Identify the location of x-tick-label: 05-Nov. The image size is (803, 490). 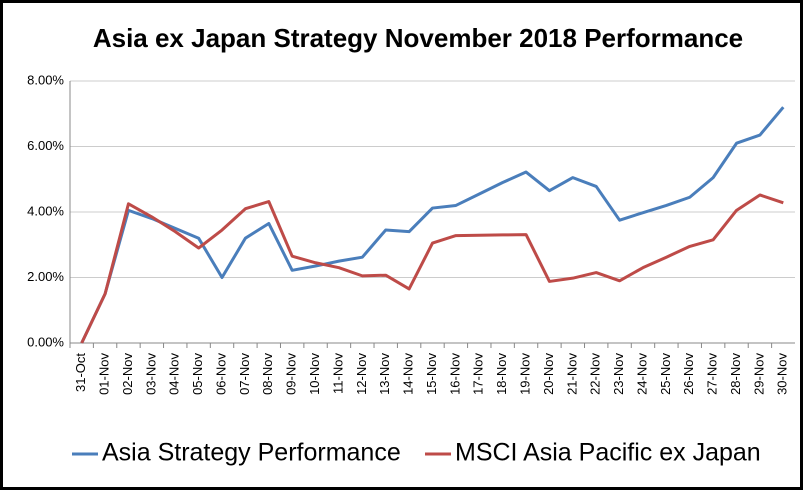
(197, 374).